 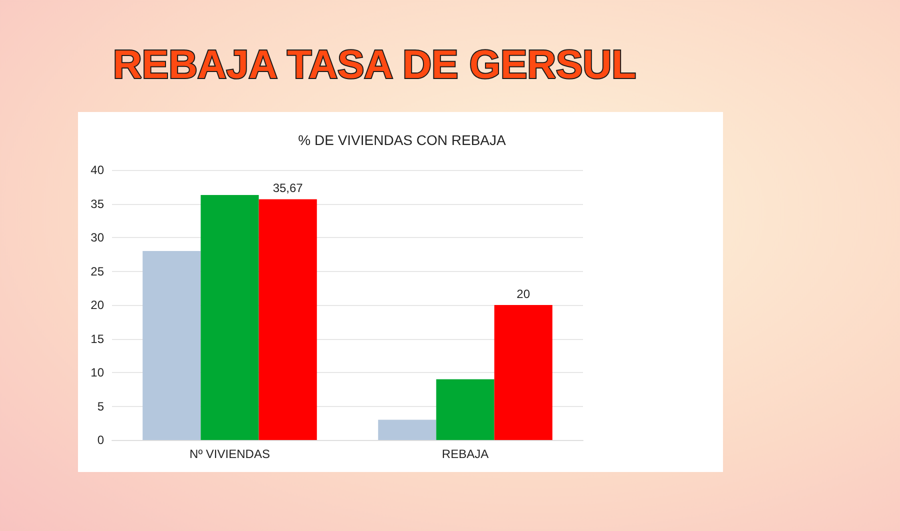 I want to click on data-label: 35,67, so click(x=288, y=188).